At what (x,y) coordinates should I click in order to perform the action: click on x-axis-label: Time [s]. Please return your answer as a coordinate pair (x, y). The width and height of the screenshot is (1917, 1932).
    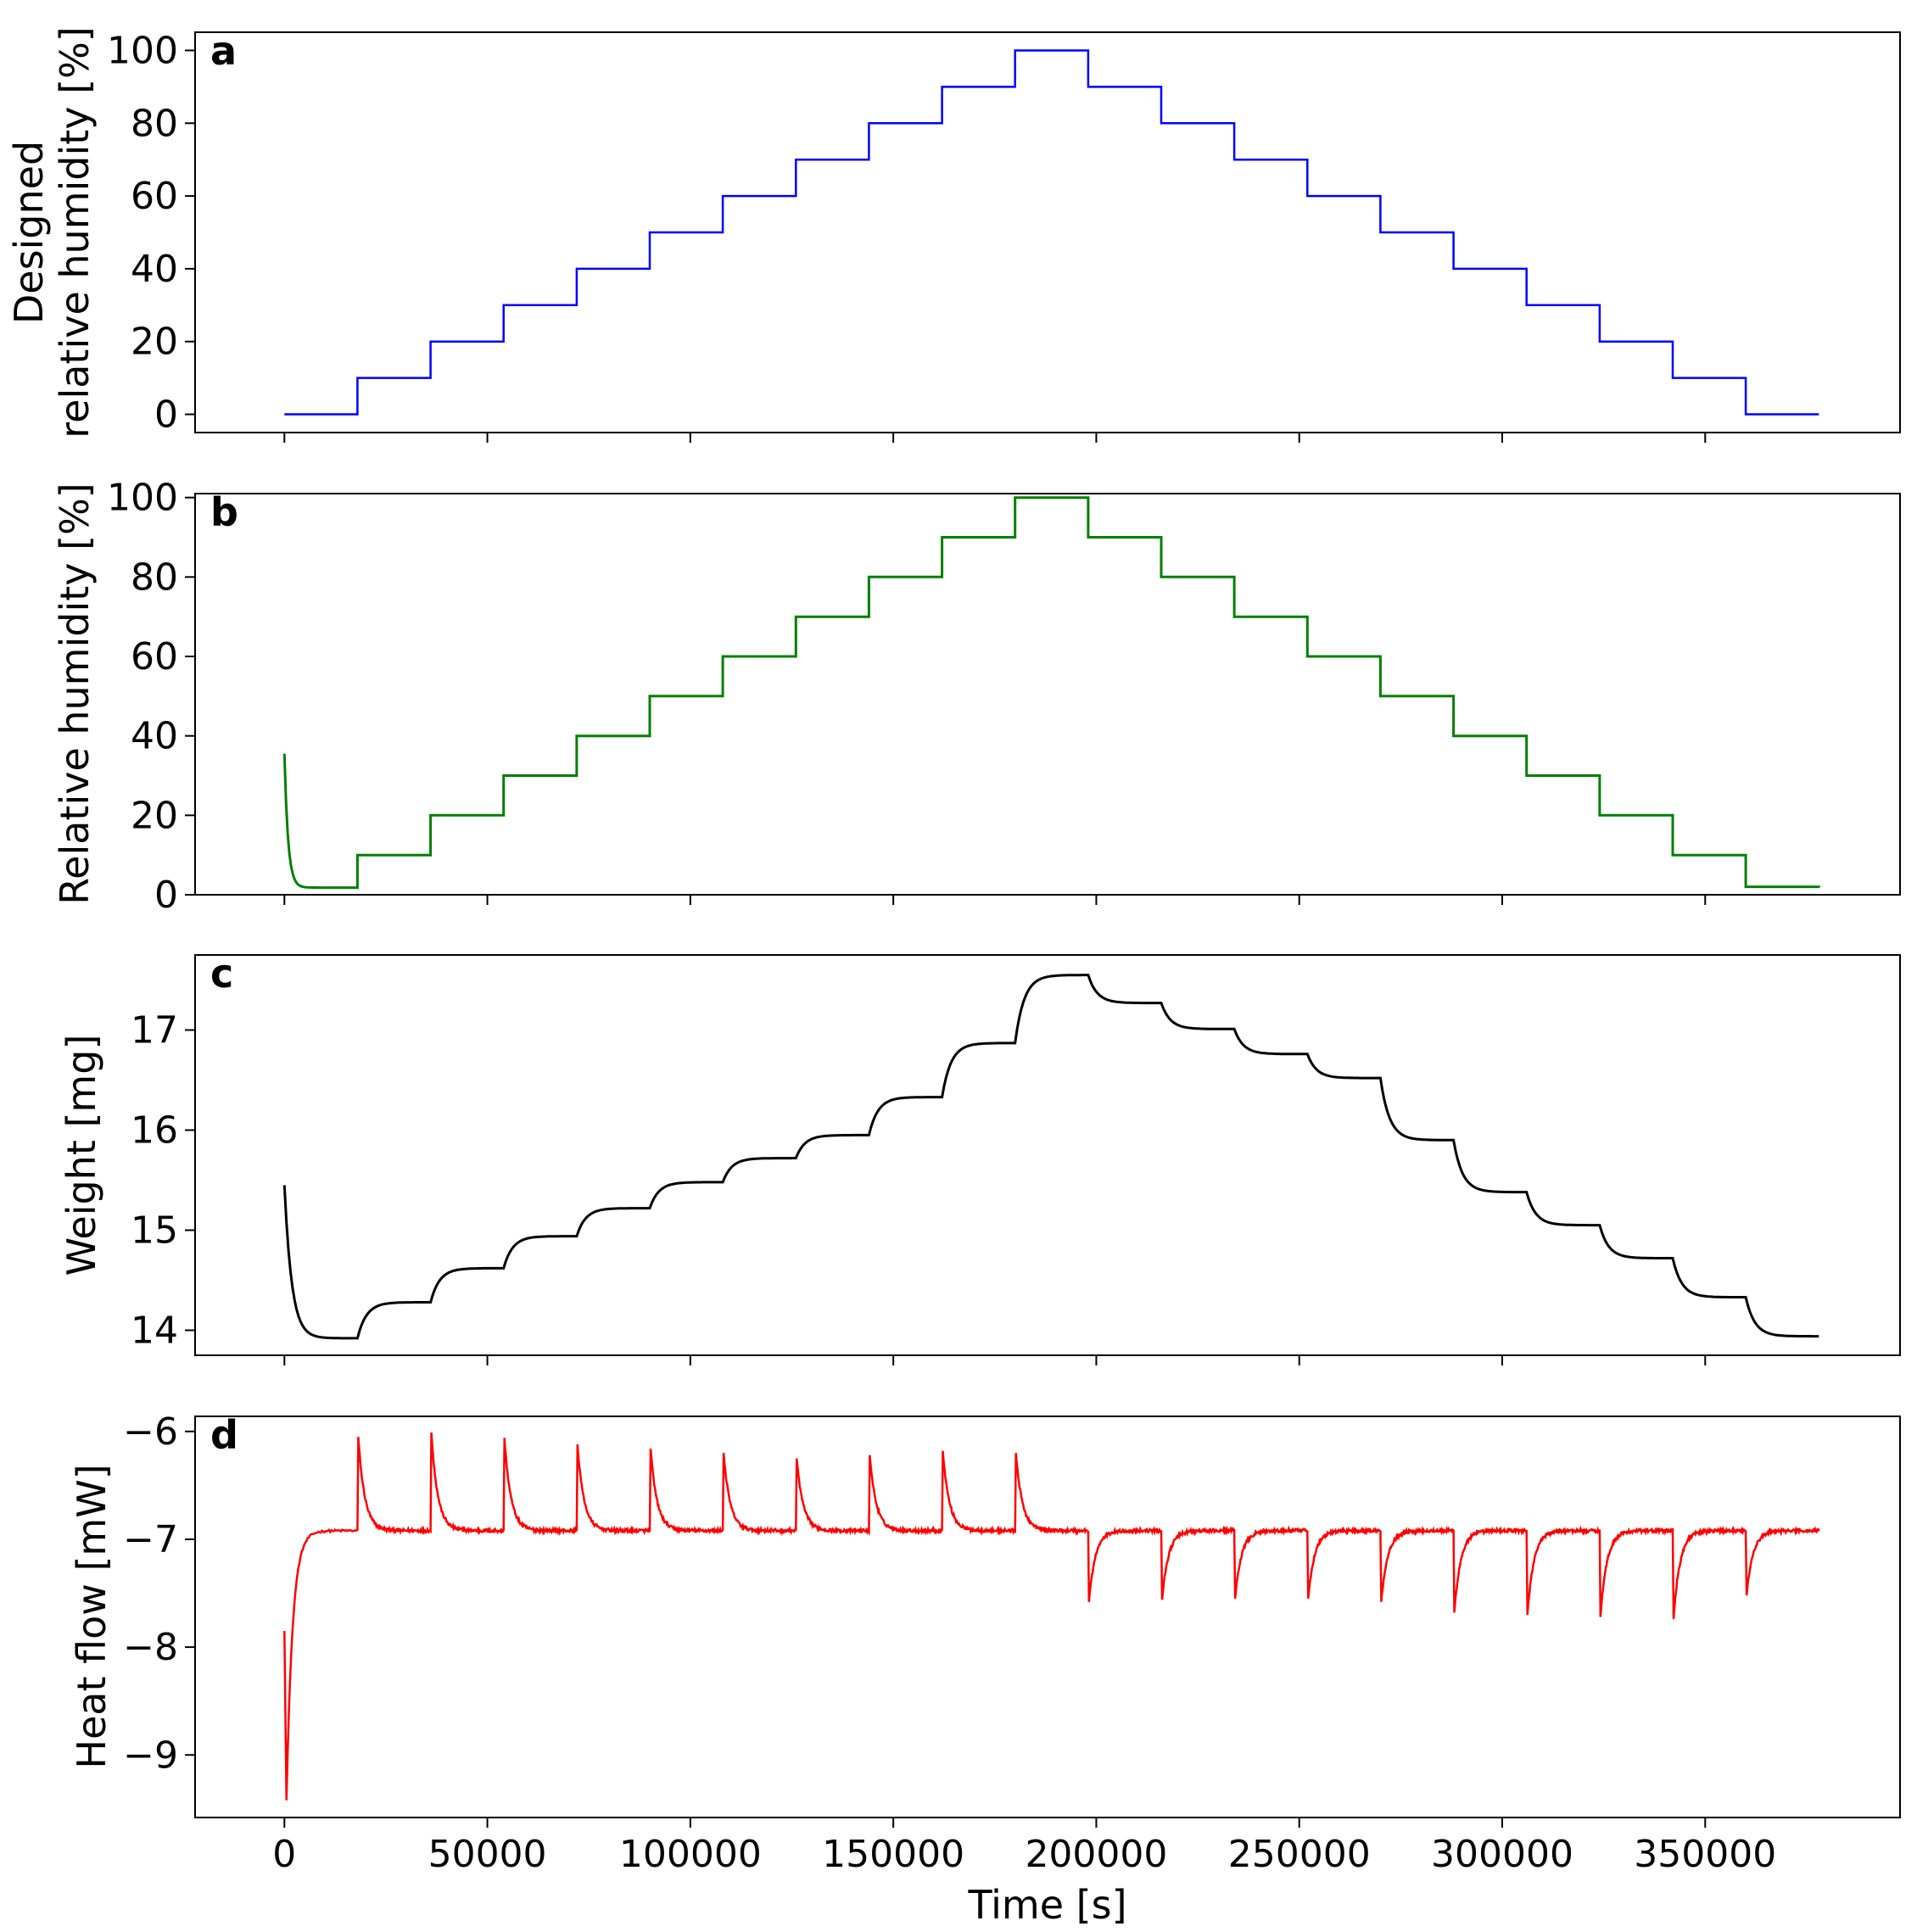
    Looking at the image, I should click on (1047, 1905).